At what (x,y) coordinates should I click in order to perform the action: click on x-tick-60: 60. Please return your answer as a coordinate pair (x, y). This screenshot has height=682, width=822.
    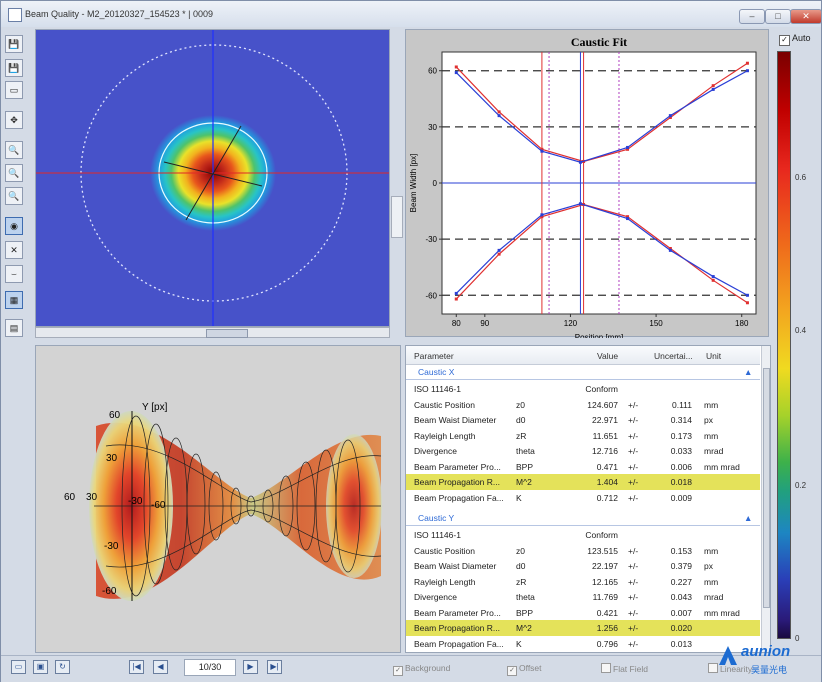
    Looking at the image, I should click on (70, 497).